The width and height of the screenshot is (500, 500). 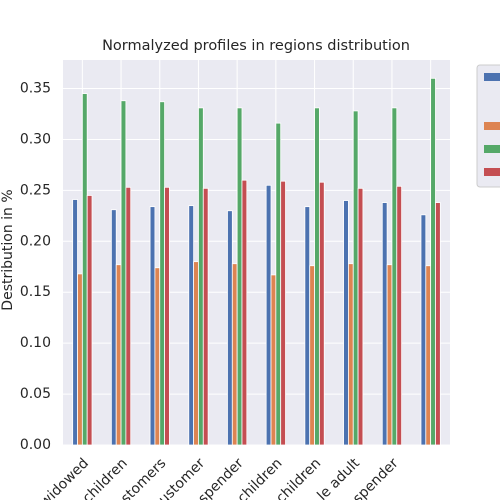 What do you see at coordinates (35, 394) in the screenshot?
I see `y-tick-label: 0.05` at bounding box center [35, 394].